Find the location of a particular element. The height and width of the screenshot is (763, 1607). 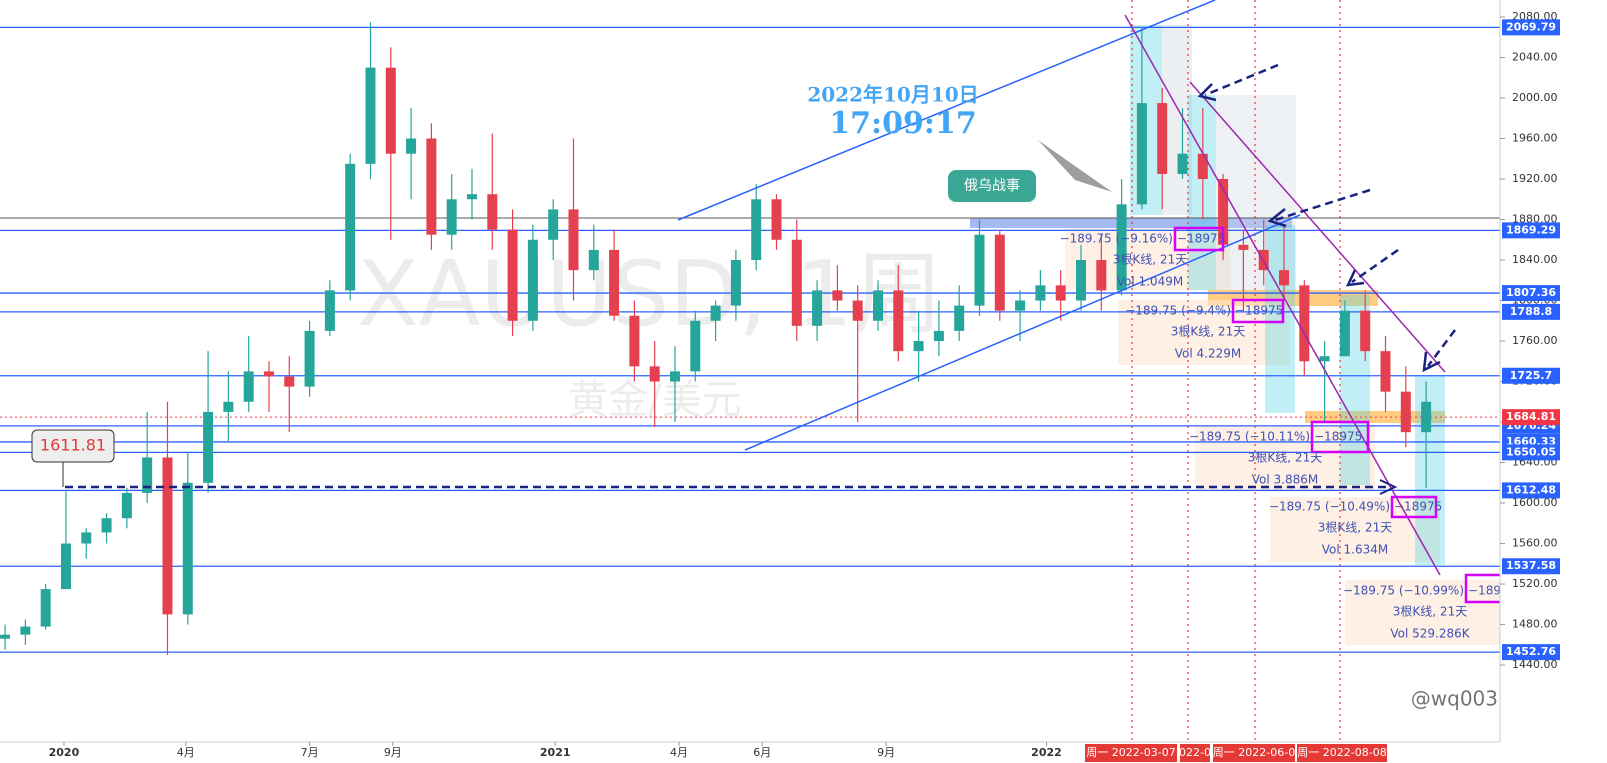

y-tick-label: 1840.00 is located at coordinates (1535, 259).